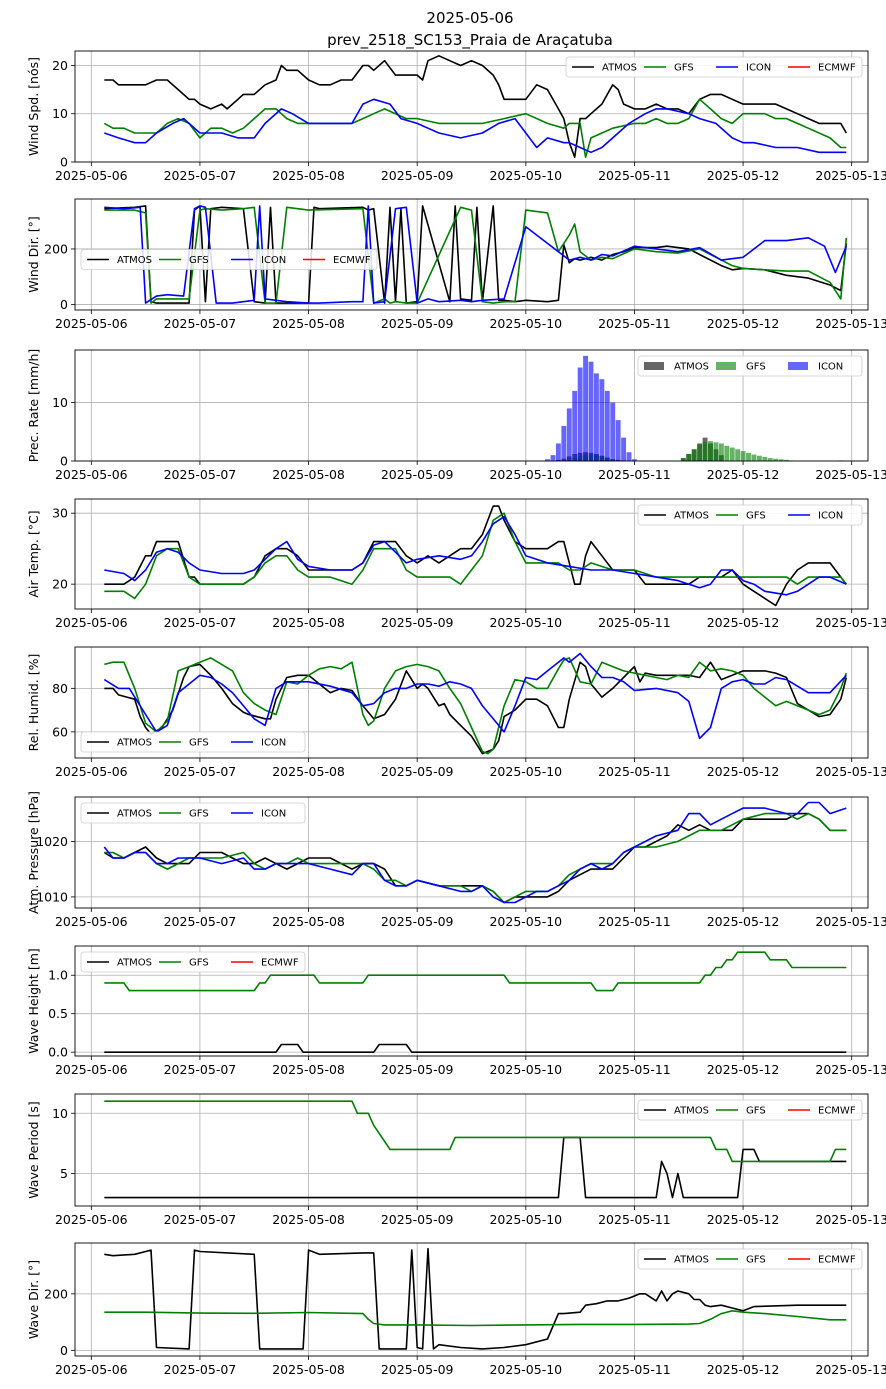 The height and width of the screenshot is (1389, 886). I want to click on plot-frame, so click(471, 254).